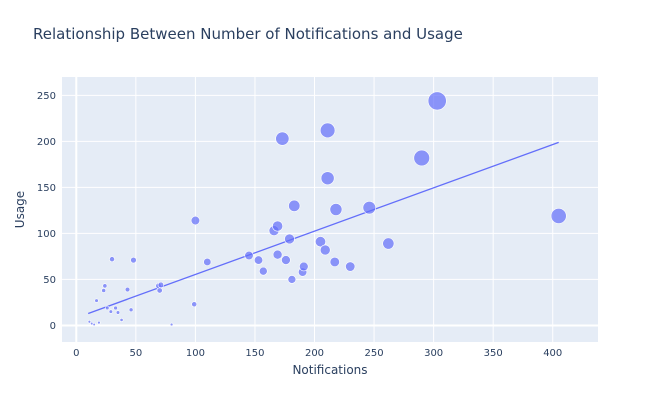  I want to click on x-tick-label: 0, so click(76, 353).